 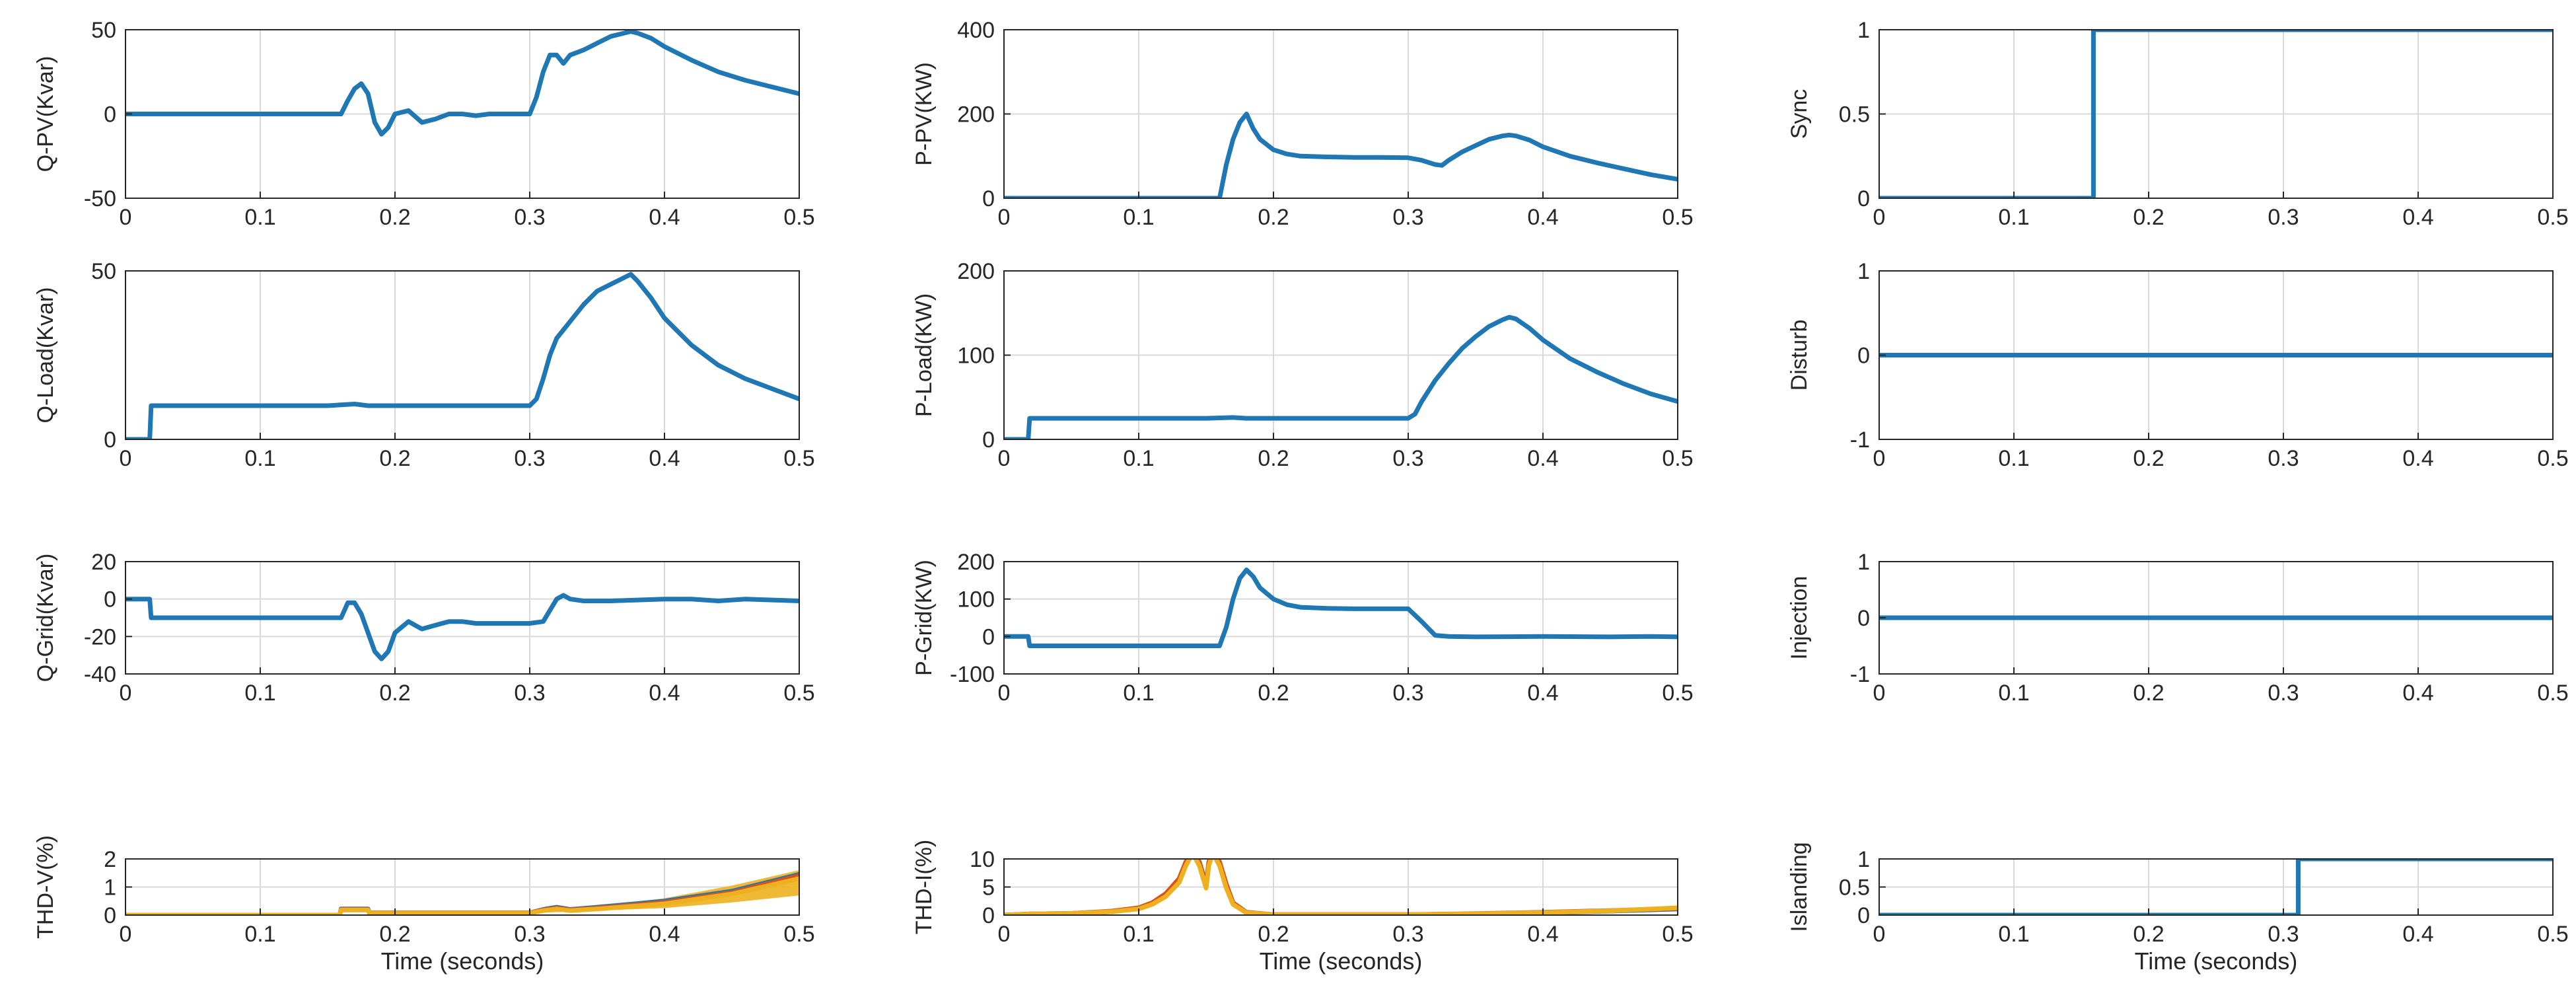 What do you see at coordinates (104, 271) in the screenshot?
I see `y-tick-label: 50` at bounding box center [104, 271].